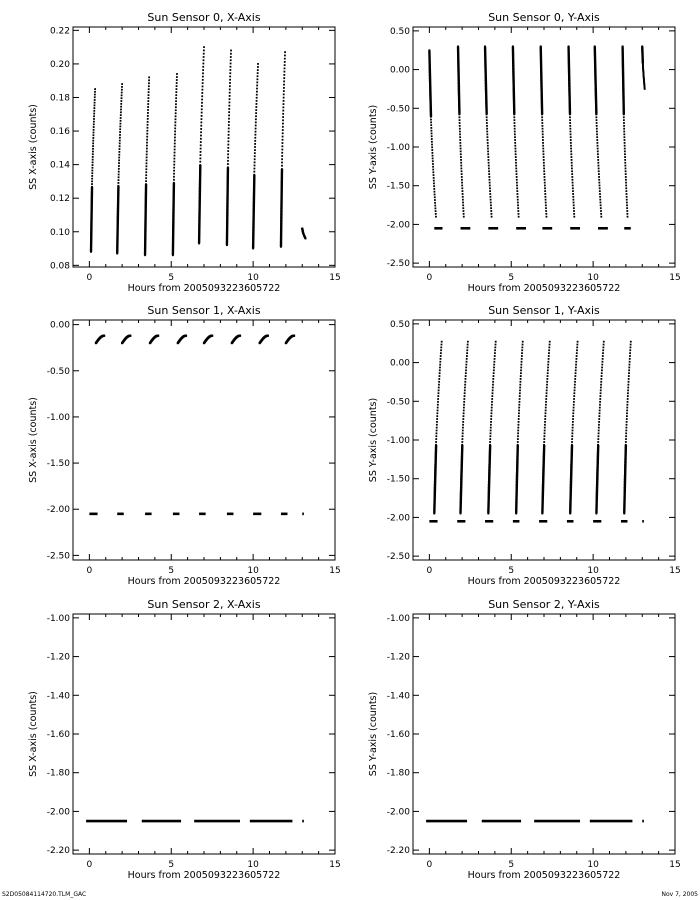 Image resolution: width=700 pixels, height=900 pixels. What do you see at coordinates (59, 774) in the screenshot?
I see `y-tick-label: -1.80` at bounding box center [59, 774].